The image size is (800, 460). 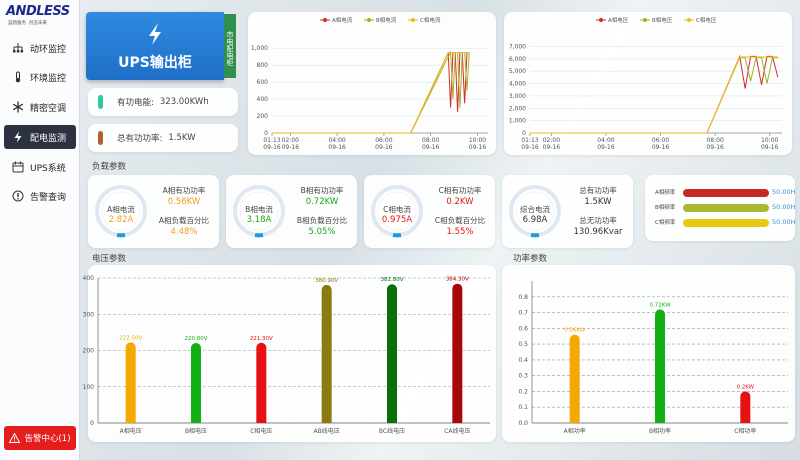 I want to click on y-tick-label: 800, so click(x=263, y=65).